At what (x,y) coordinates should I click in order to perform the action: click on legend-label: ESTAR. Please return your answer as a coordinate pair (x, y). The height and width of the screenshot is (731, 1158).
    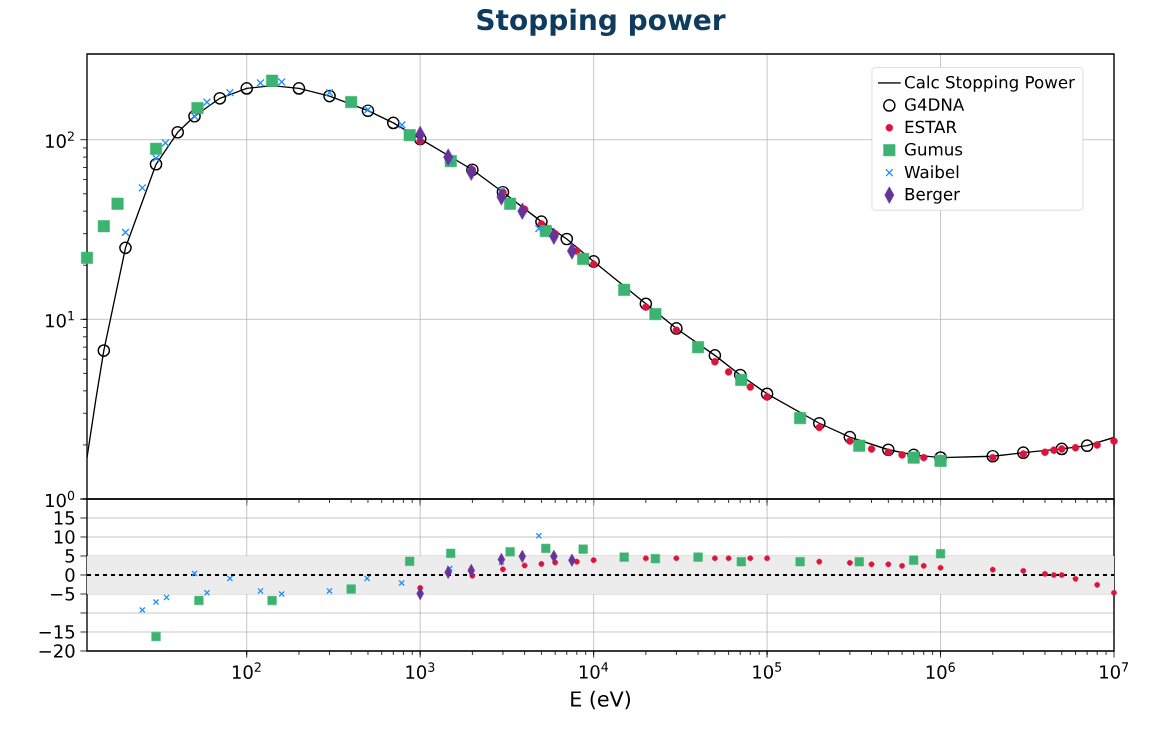
    Looking at the image, I should click on (931, 127).